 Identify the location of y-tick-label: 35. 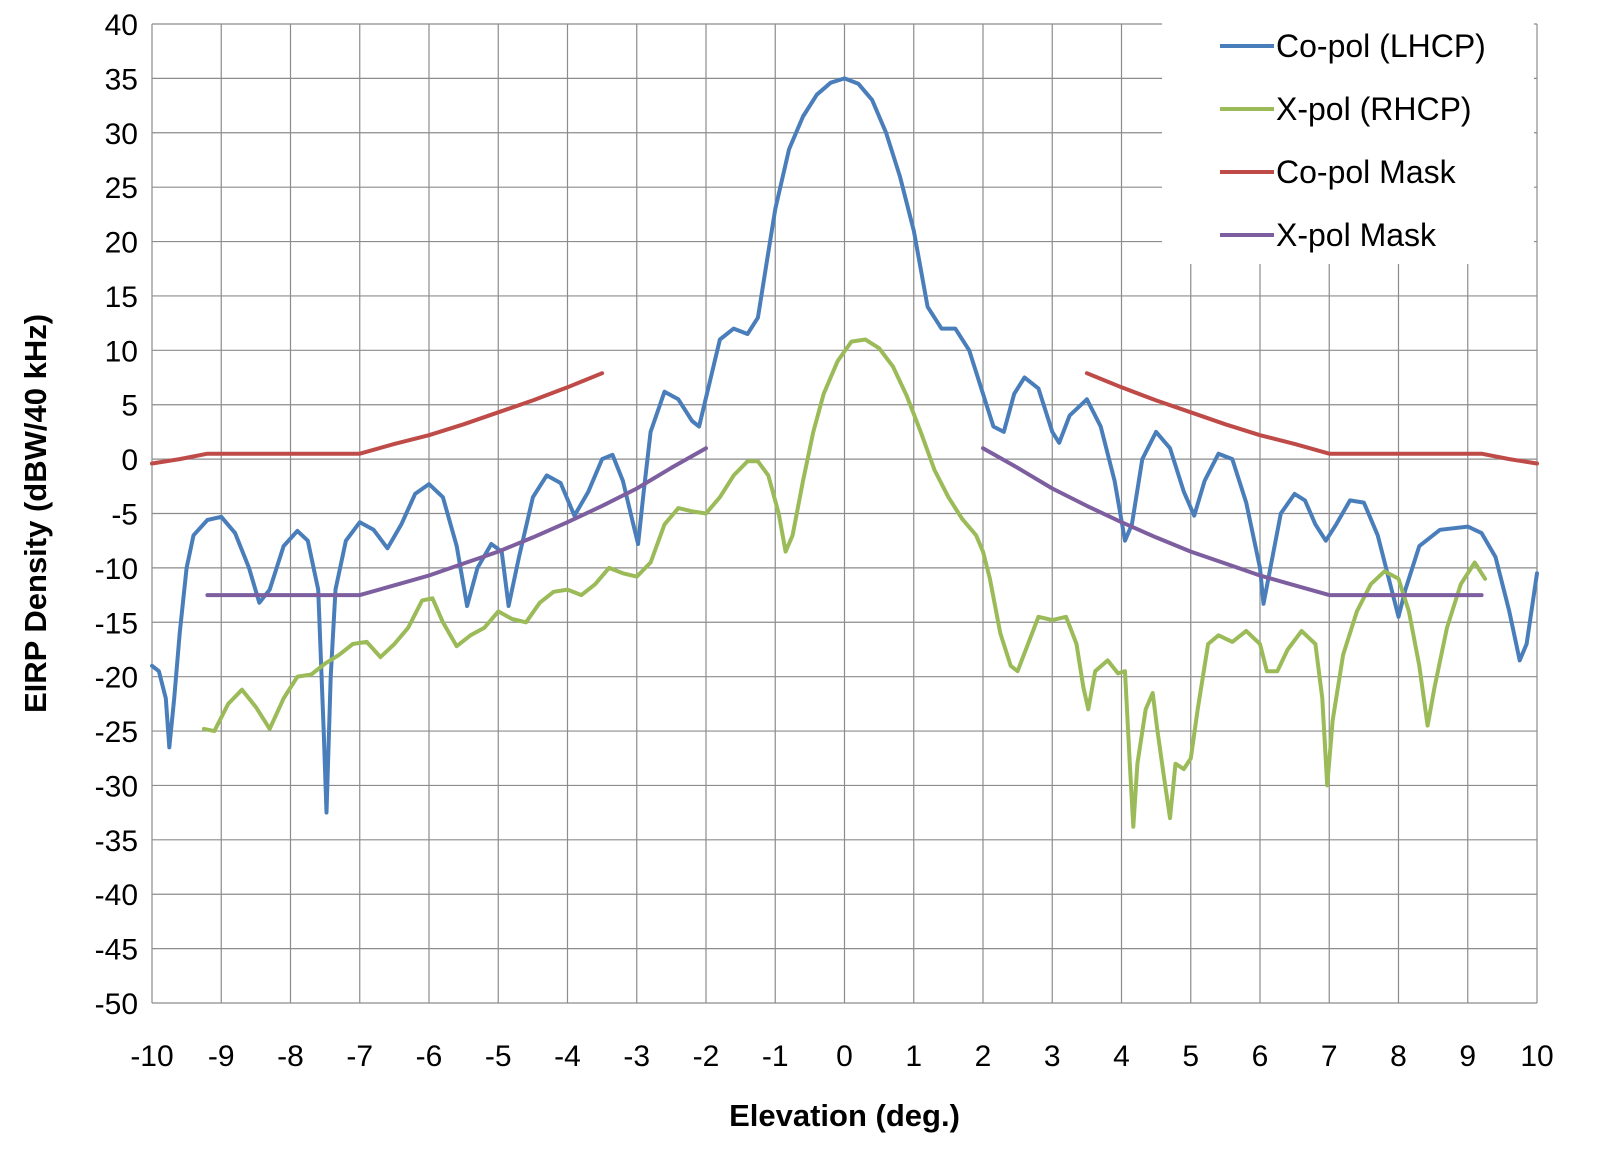
(121, 79).